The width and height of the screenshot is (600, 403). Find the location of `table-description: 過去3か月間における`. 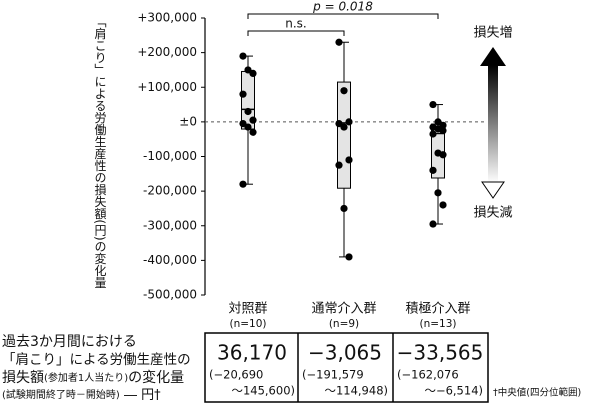

table-description: 過去3か月間における is located at coordinates (69, 342).